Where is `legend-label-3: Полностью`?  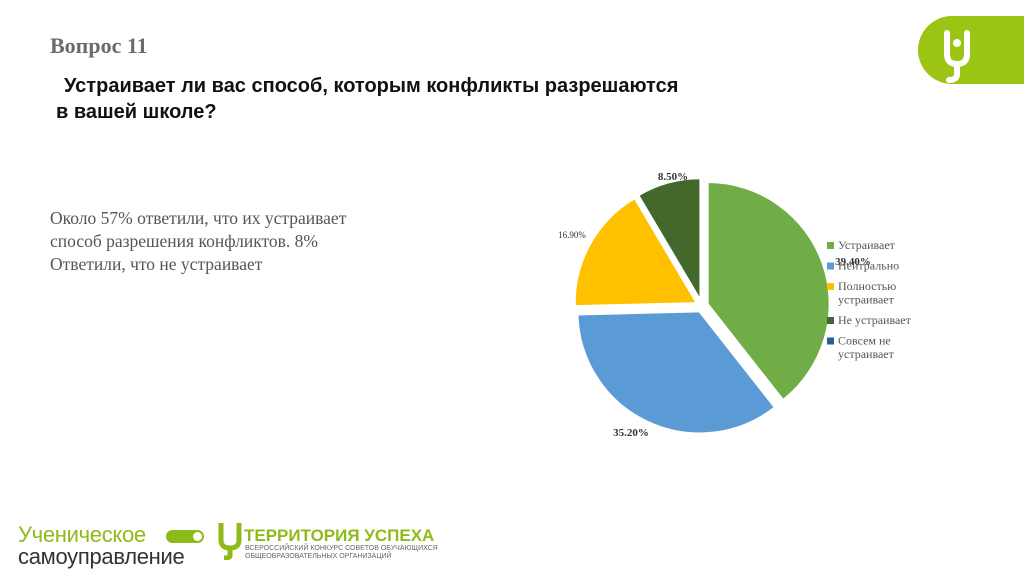 legend-label-3: Полностью is located at coordinates (867, 286).